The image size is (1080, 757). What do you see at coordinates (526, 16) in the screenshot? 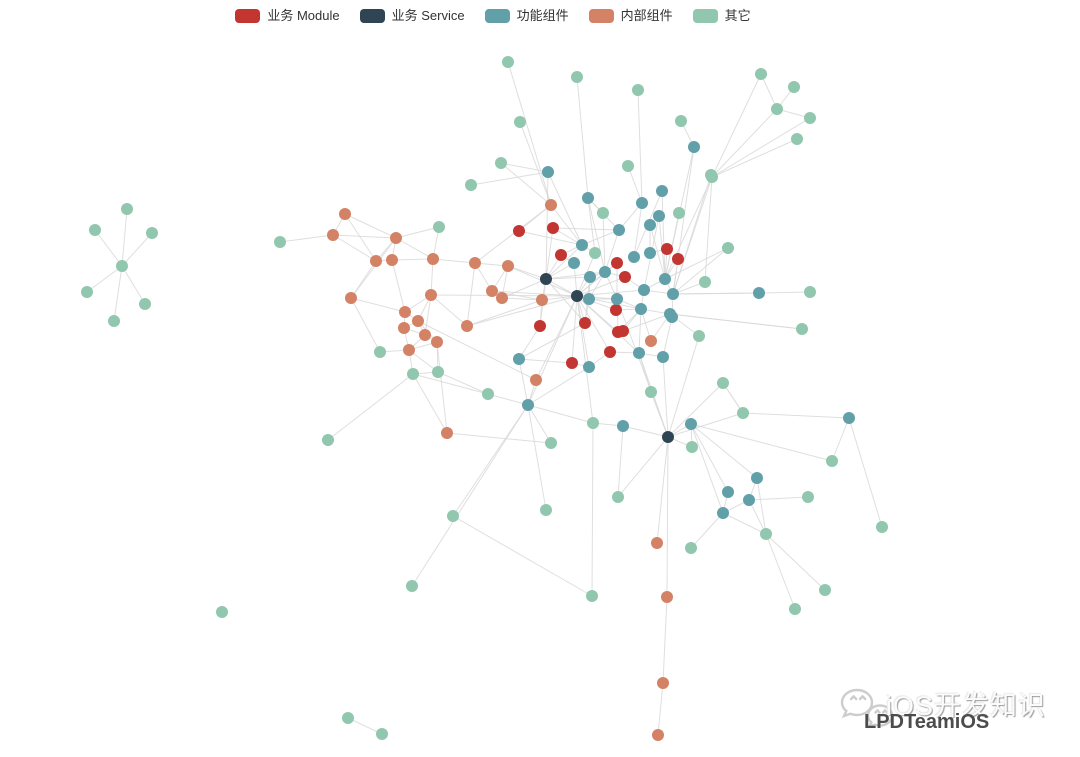
I see `legend-item-feature-component: 功能组件` at bounding box center [526, 16].